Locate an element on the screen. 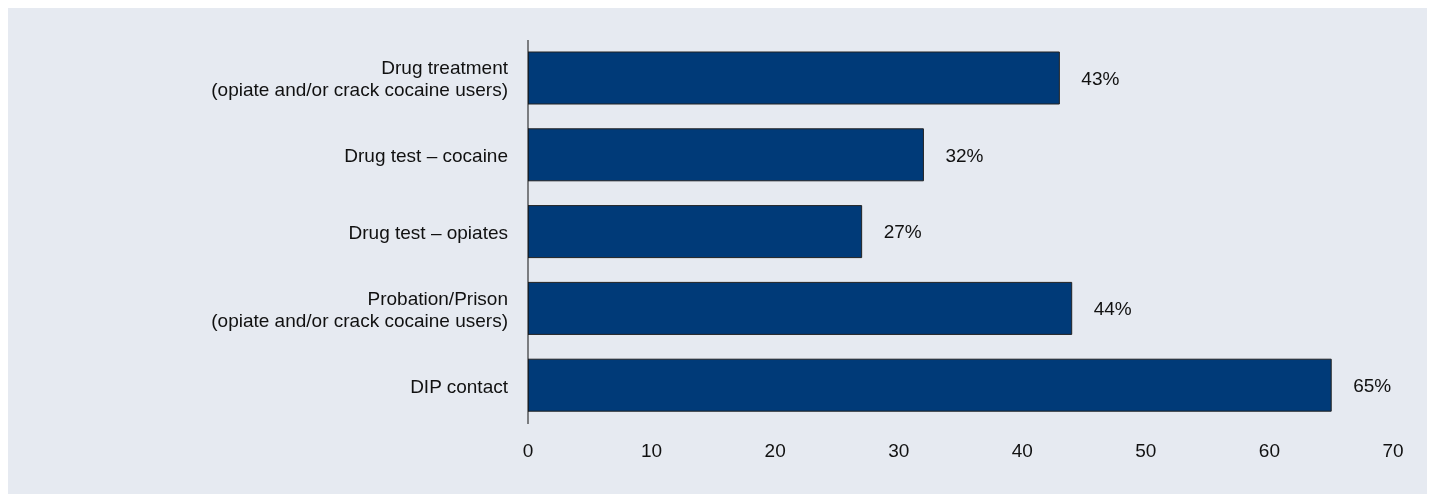 The height and width of the screenshot is (502, 1435). data-label: 65% is located at coordinates (1372, 385).